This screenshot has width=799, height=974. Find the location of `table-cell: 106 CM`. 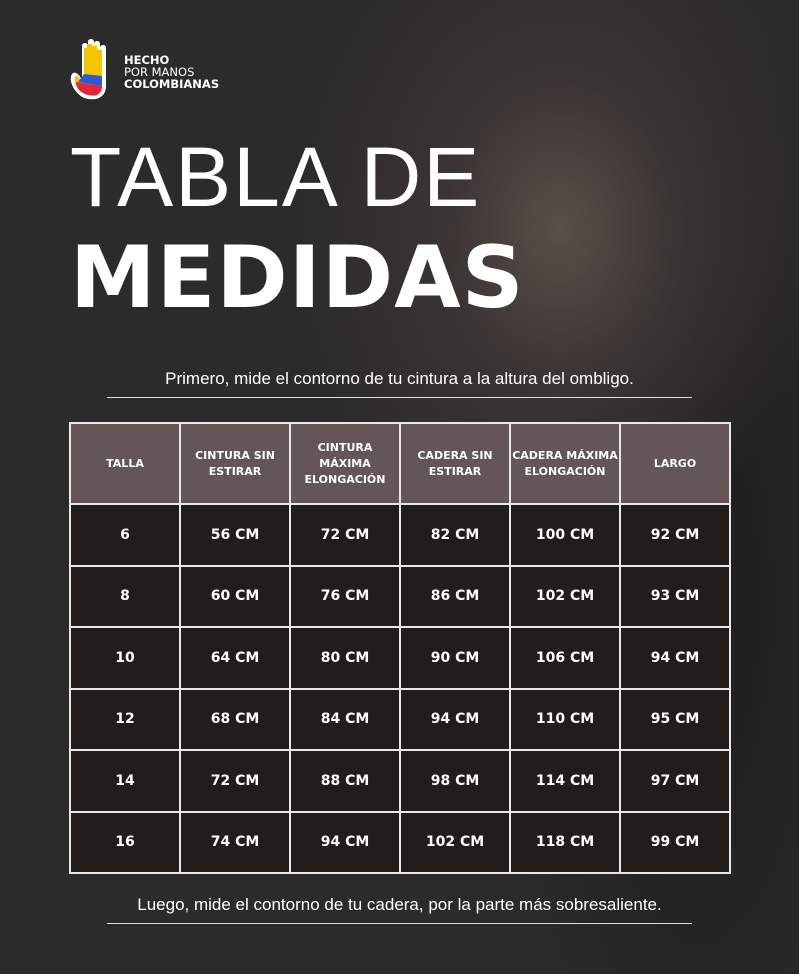

table-cell: 106 CM is located at coordinates (565, 658).